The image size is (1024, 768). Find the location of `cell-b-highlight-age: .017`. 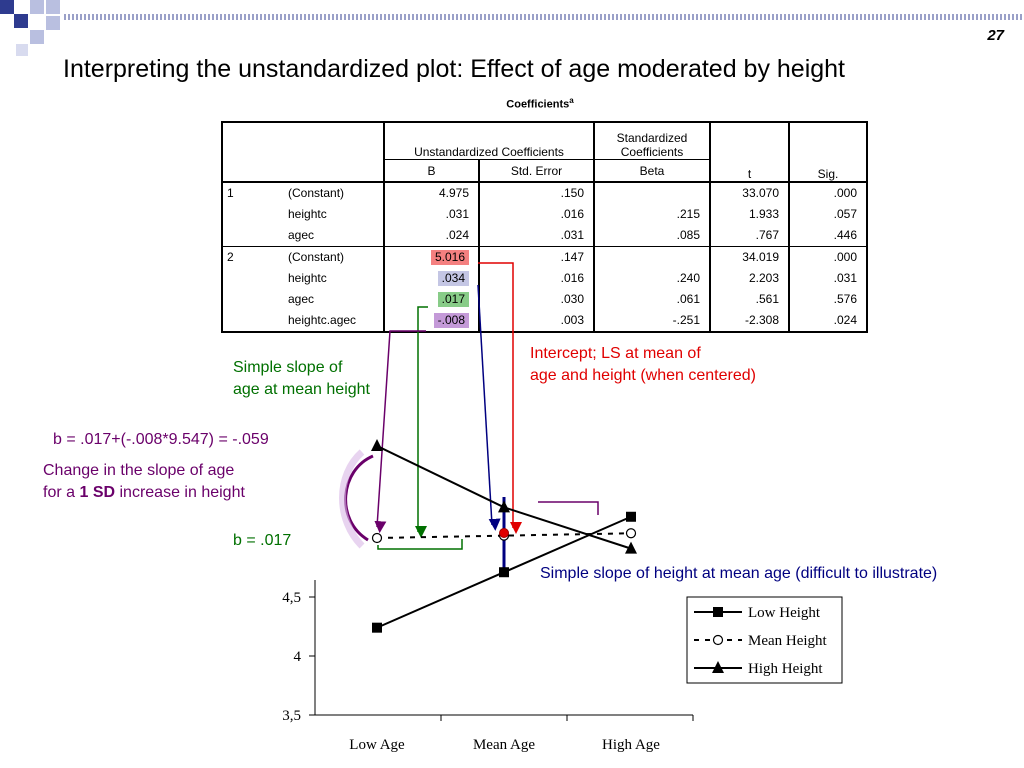

cell-b-highlight-age: .017 is located at coordinates (431, 299).